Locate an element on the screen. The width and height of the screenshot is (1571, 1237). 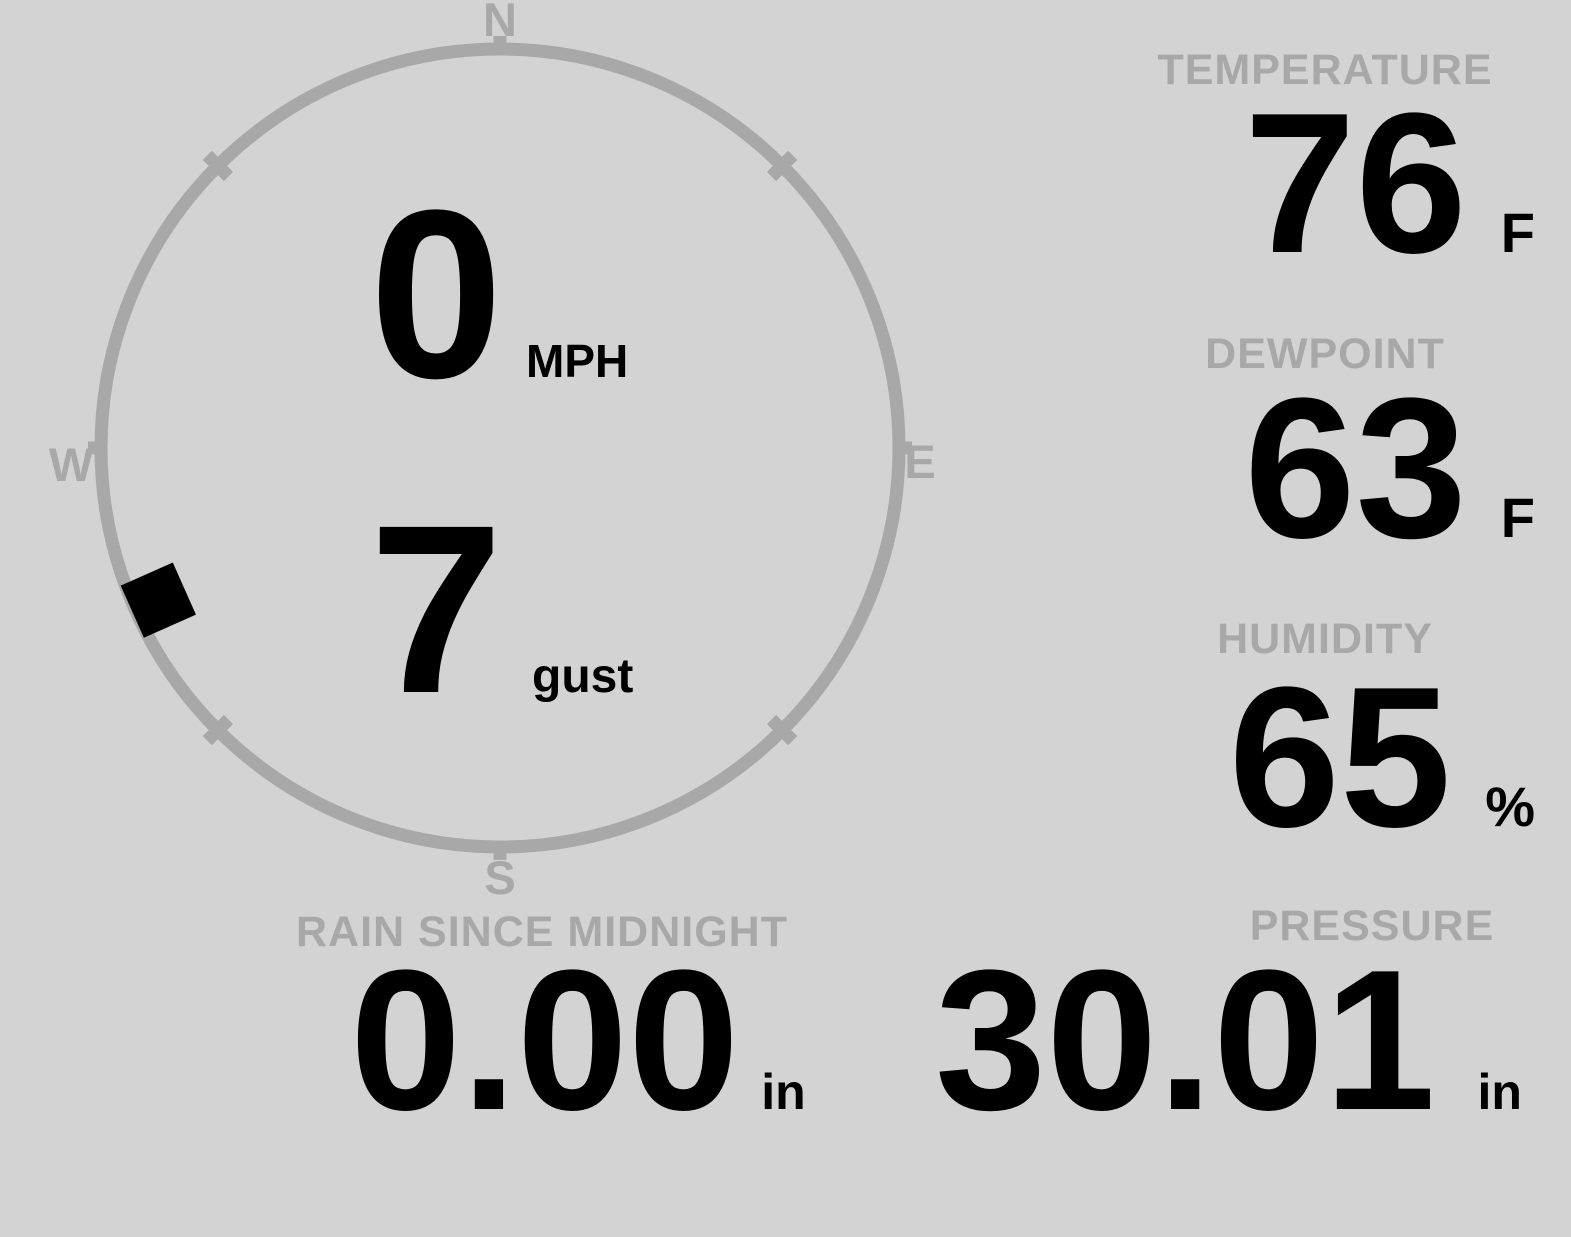
pressure-label: PRESSURE is located at coordinates (1372, 926).